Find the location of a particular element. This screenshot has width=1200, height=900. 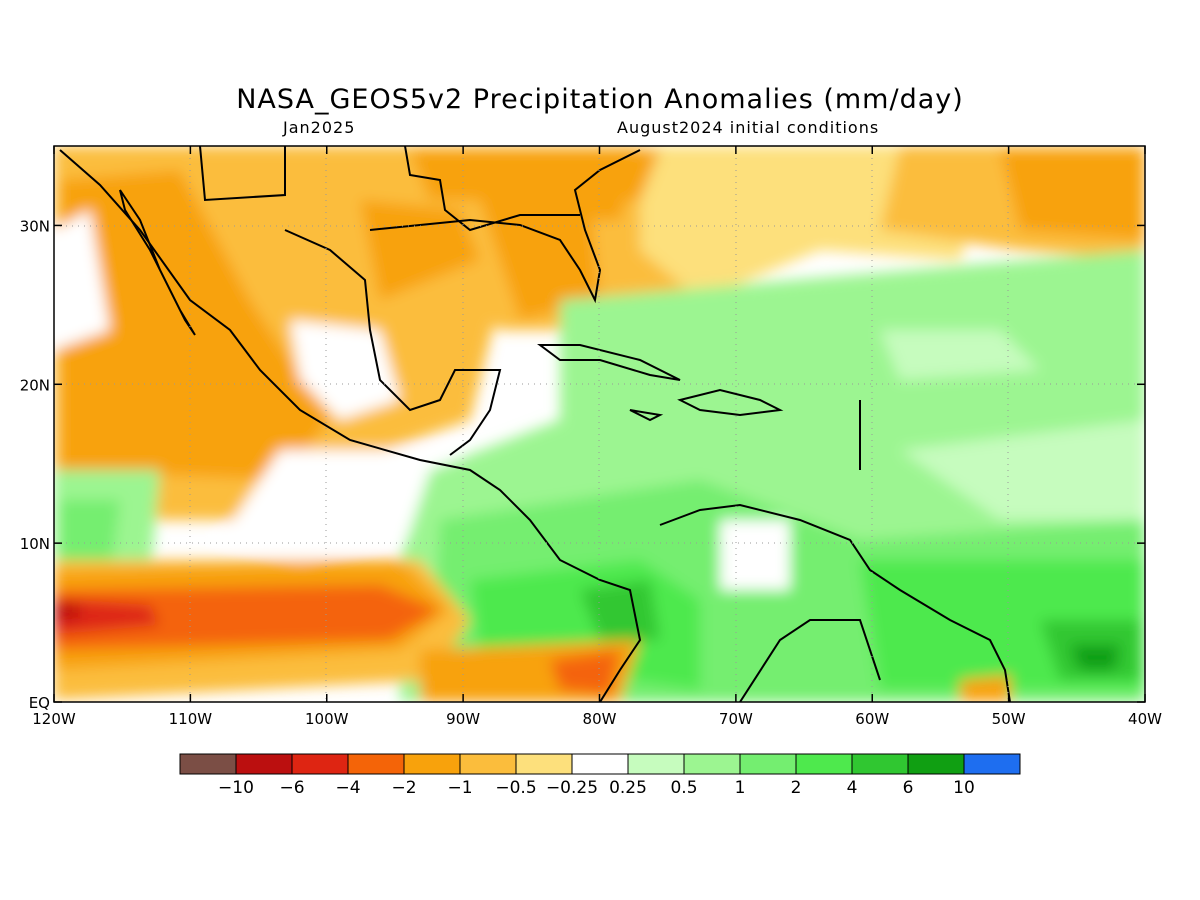

colorbar-labels: −10 −6 −4 −2 −1 −0.5 −0.25 0.25 0.5 1 2 4 6 10 is located at coordinates (596, 788).